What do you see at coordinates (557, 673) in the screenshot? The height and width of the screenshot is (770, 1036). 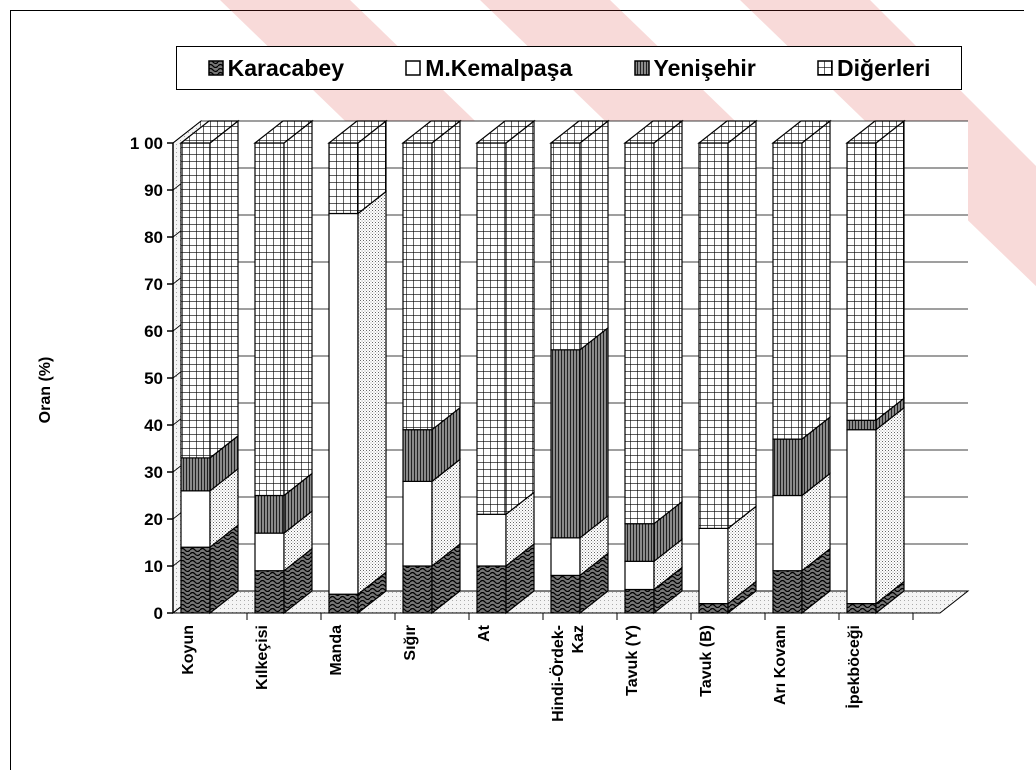 I see `x-tick-label: Hindi-Ördek-` at bounding box center [557, 673].